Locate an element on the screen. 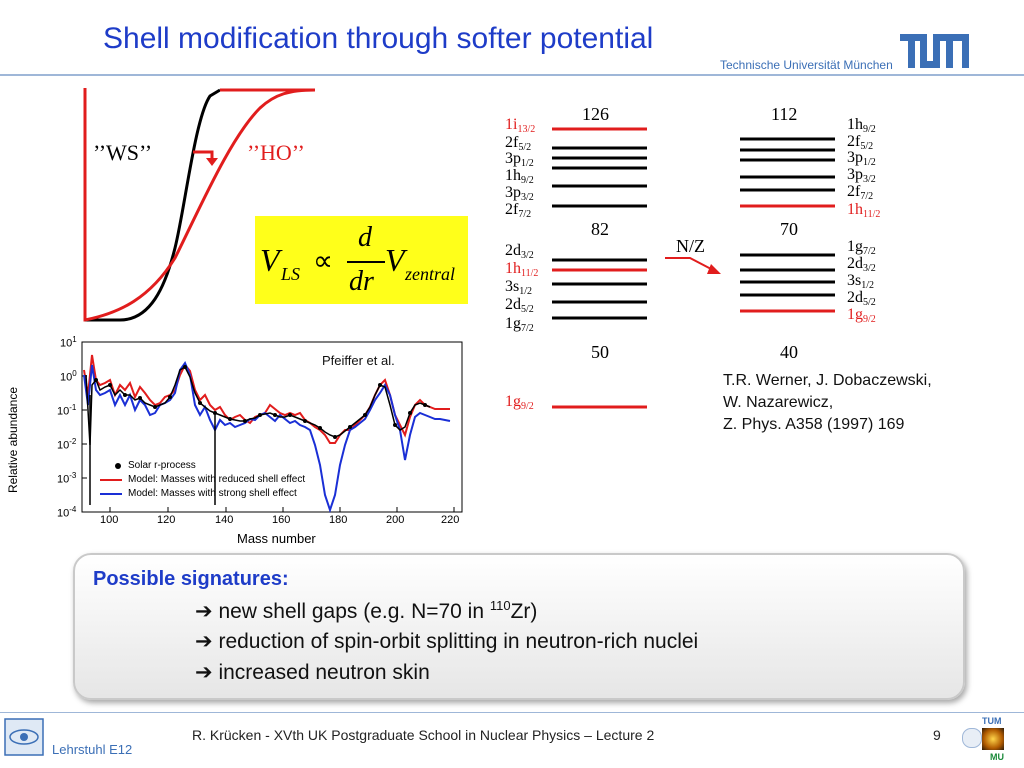 This screenshot has height=768, width=1024. fraction-bar is located at coordinates (366, 262).